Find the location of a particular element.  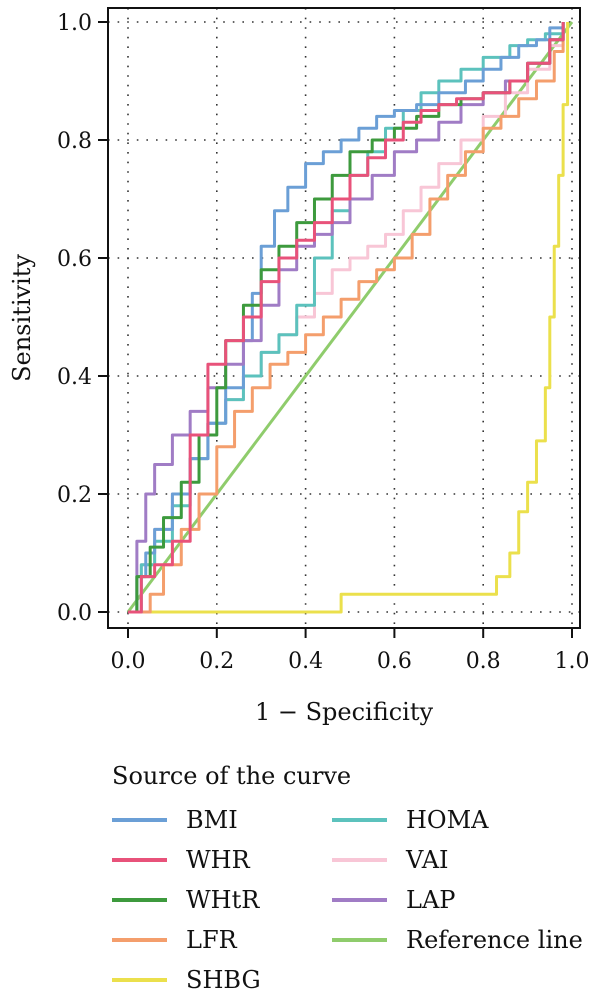

x-tick-label-0: 0.0 is located at coordinates (128, 661).